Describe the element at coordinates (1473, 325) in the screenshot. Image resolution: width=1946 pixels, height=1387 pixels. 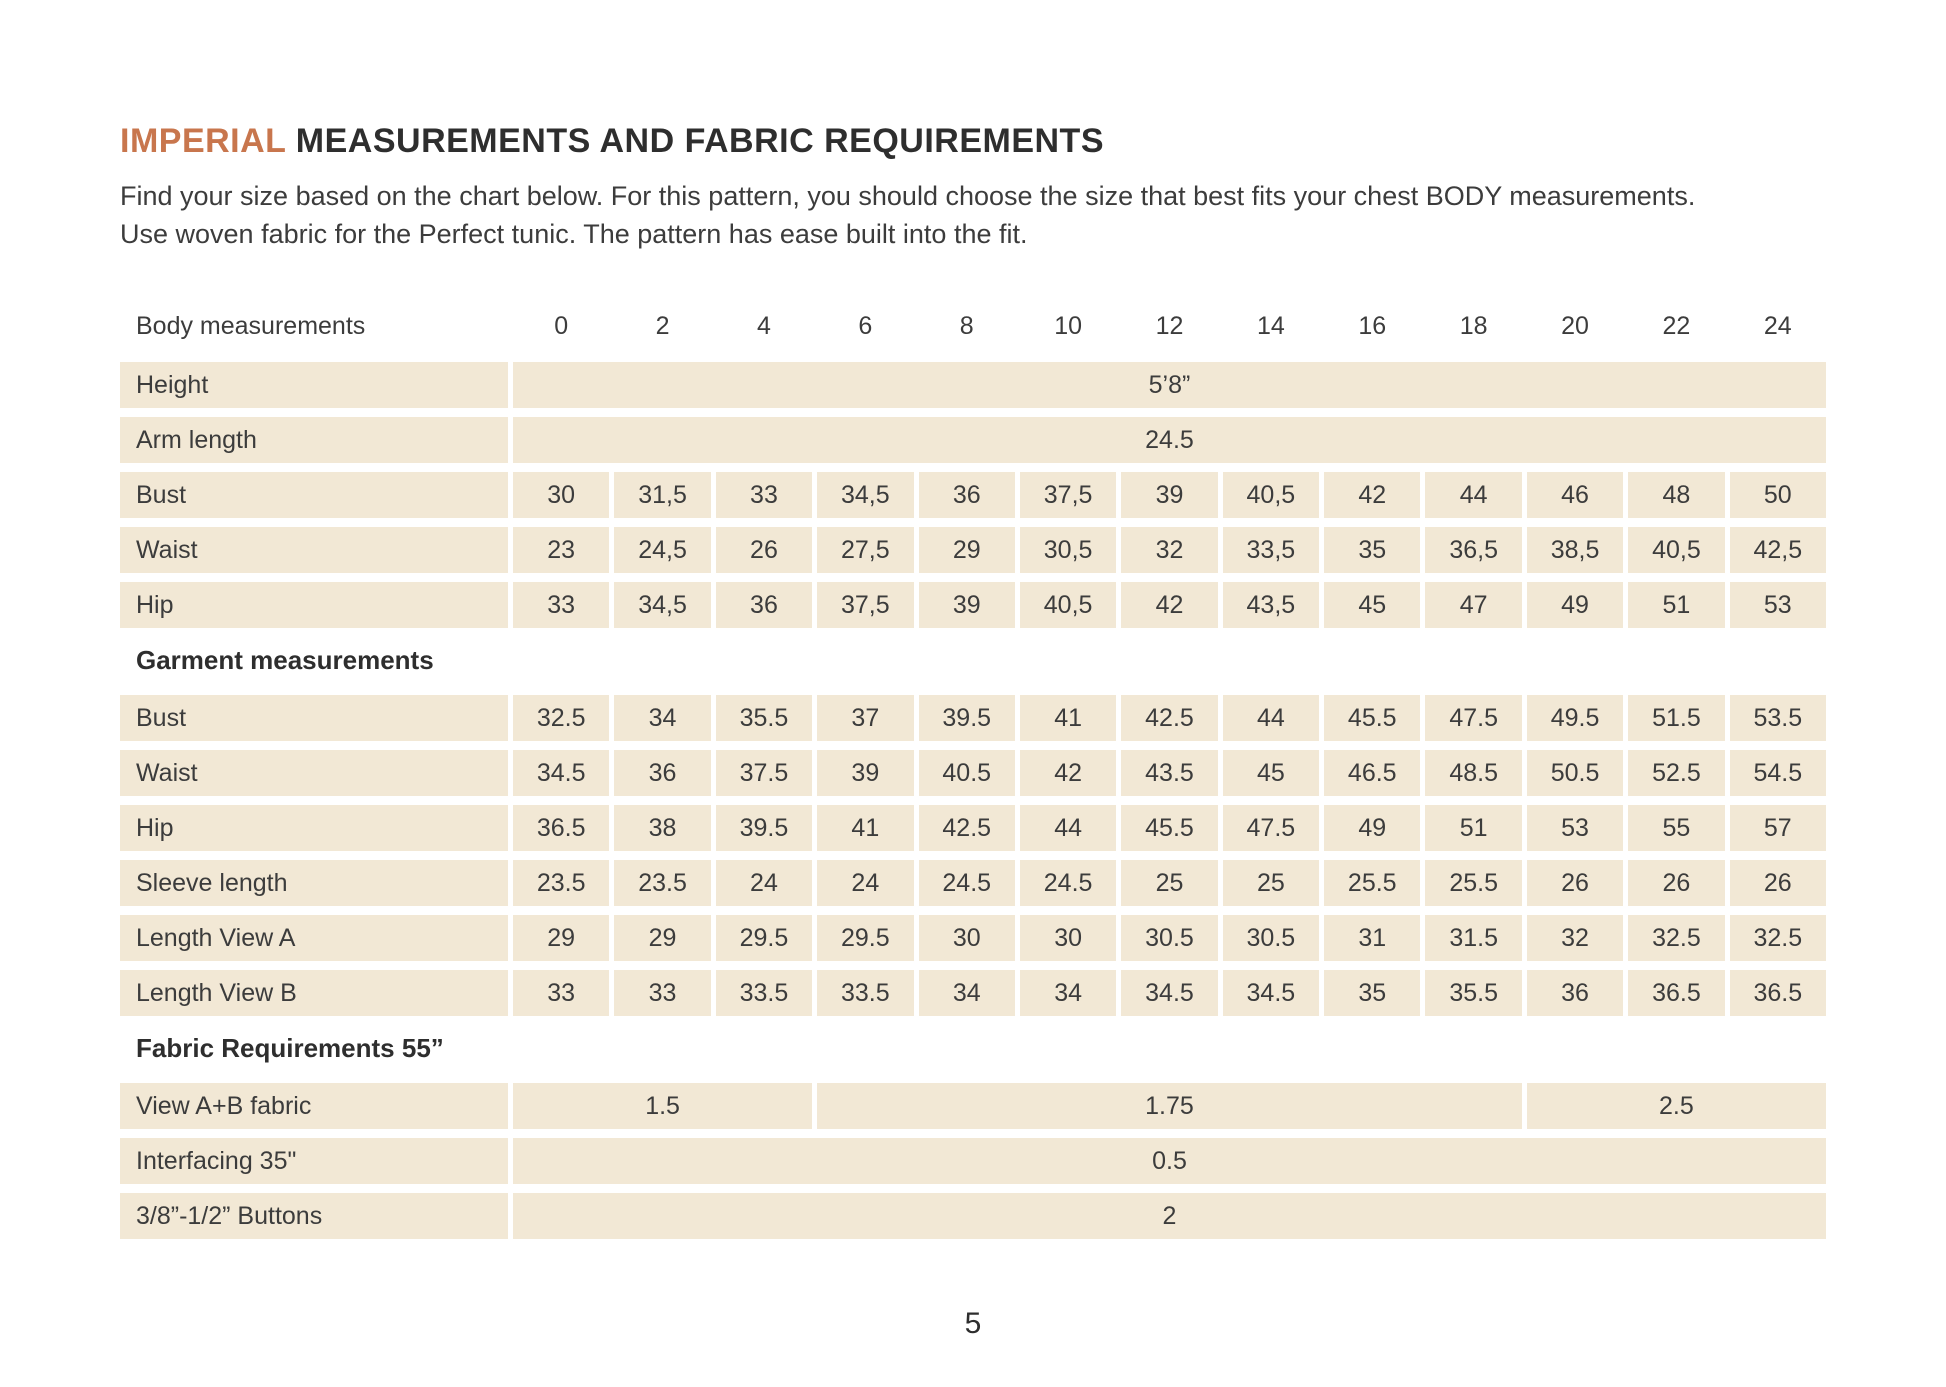
I see `size-column-header: 18` at that location.